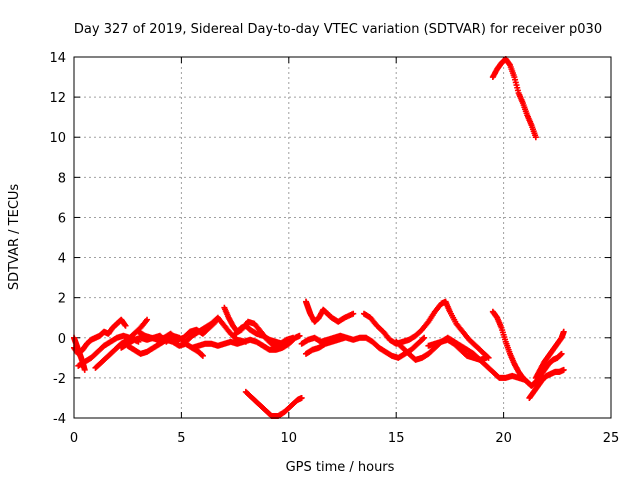 Image resolution: width=640 pixels, height=480 pixels. Describe the element at coordinates (611, 438) in the screenshot. I see `x-tick-label: 25` at that location.